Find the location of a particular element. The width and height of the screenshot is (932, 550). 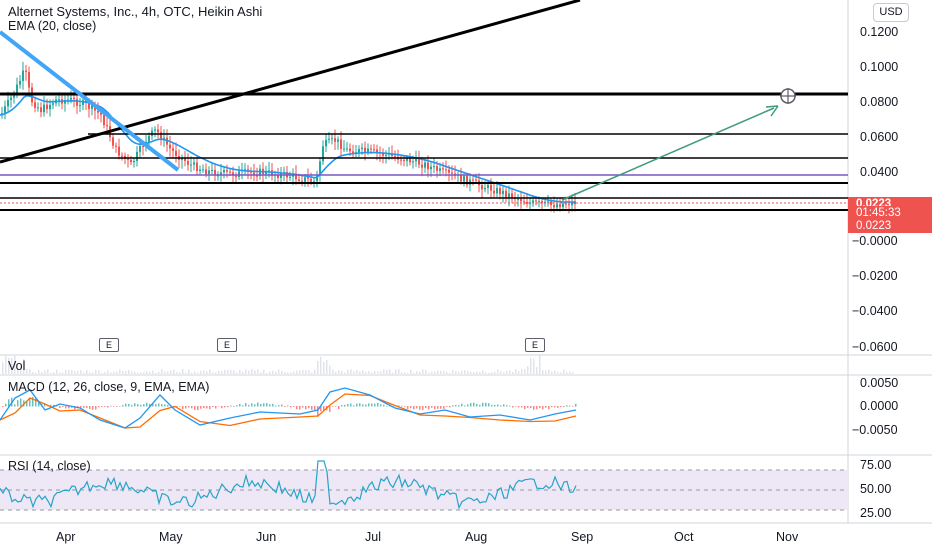

projection-arrow is located at coordinates (668, 154).